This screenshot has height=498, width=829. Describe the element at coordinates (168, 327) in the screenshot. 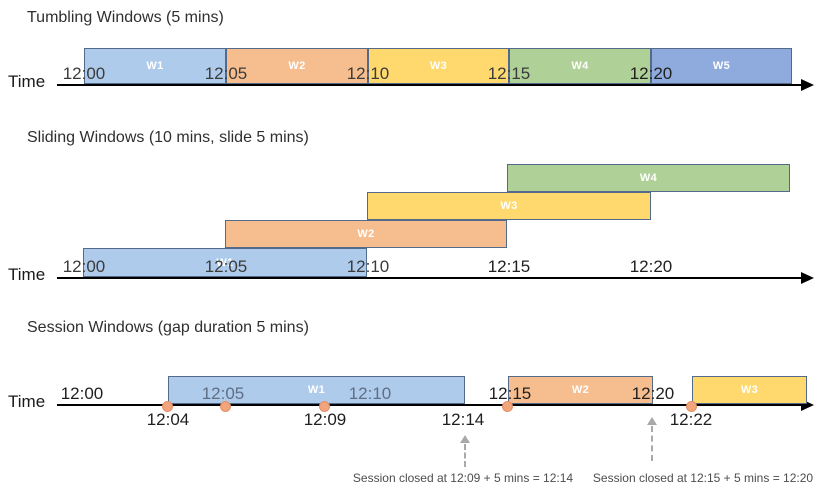

I see `session-title: Session Windows (gap duration 5 mins)` at that location.